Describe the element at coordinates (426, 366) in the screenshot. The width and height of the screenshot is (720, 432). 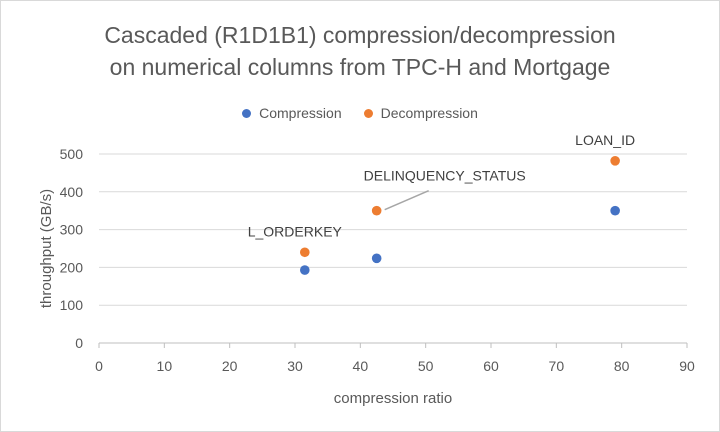
I see `x-tick-label: 50` at that location.